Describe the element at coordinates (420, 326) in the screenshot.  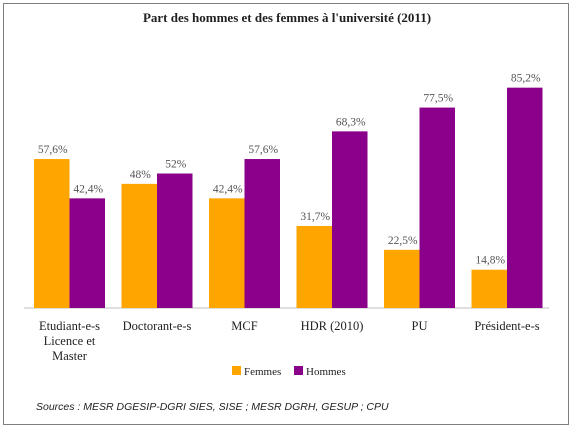
I see `category-label-5: PU` at that location.